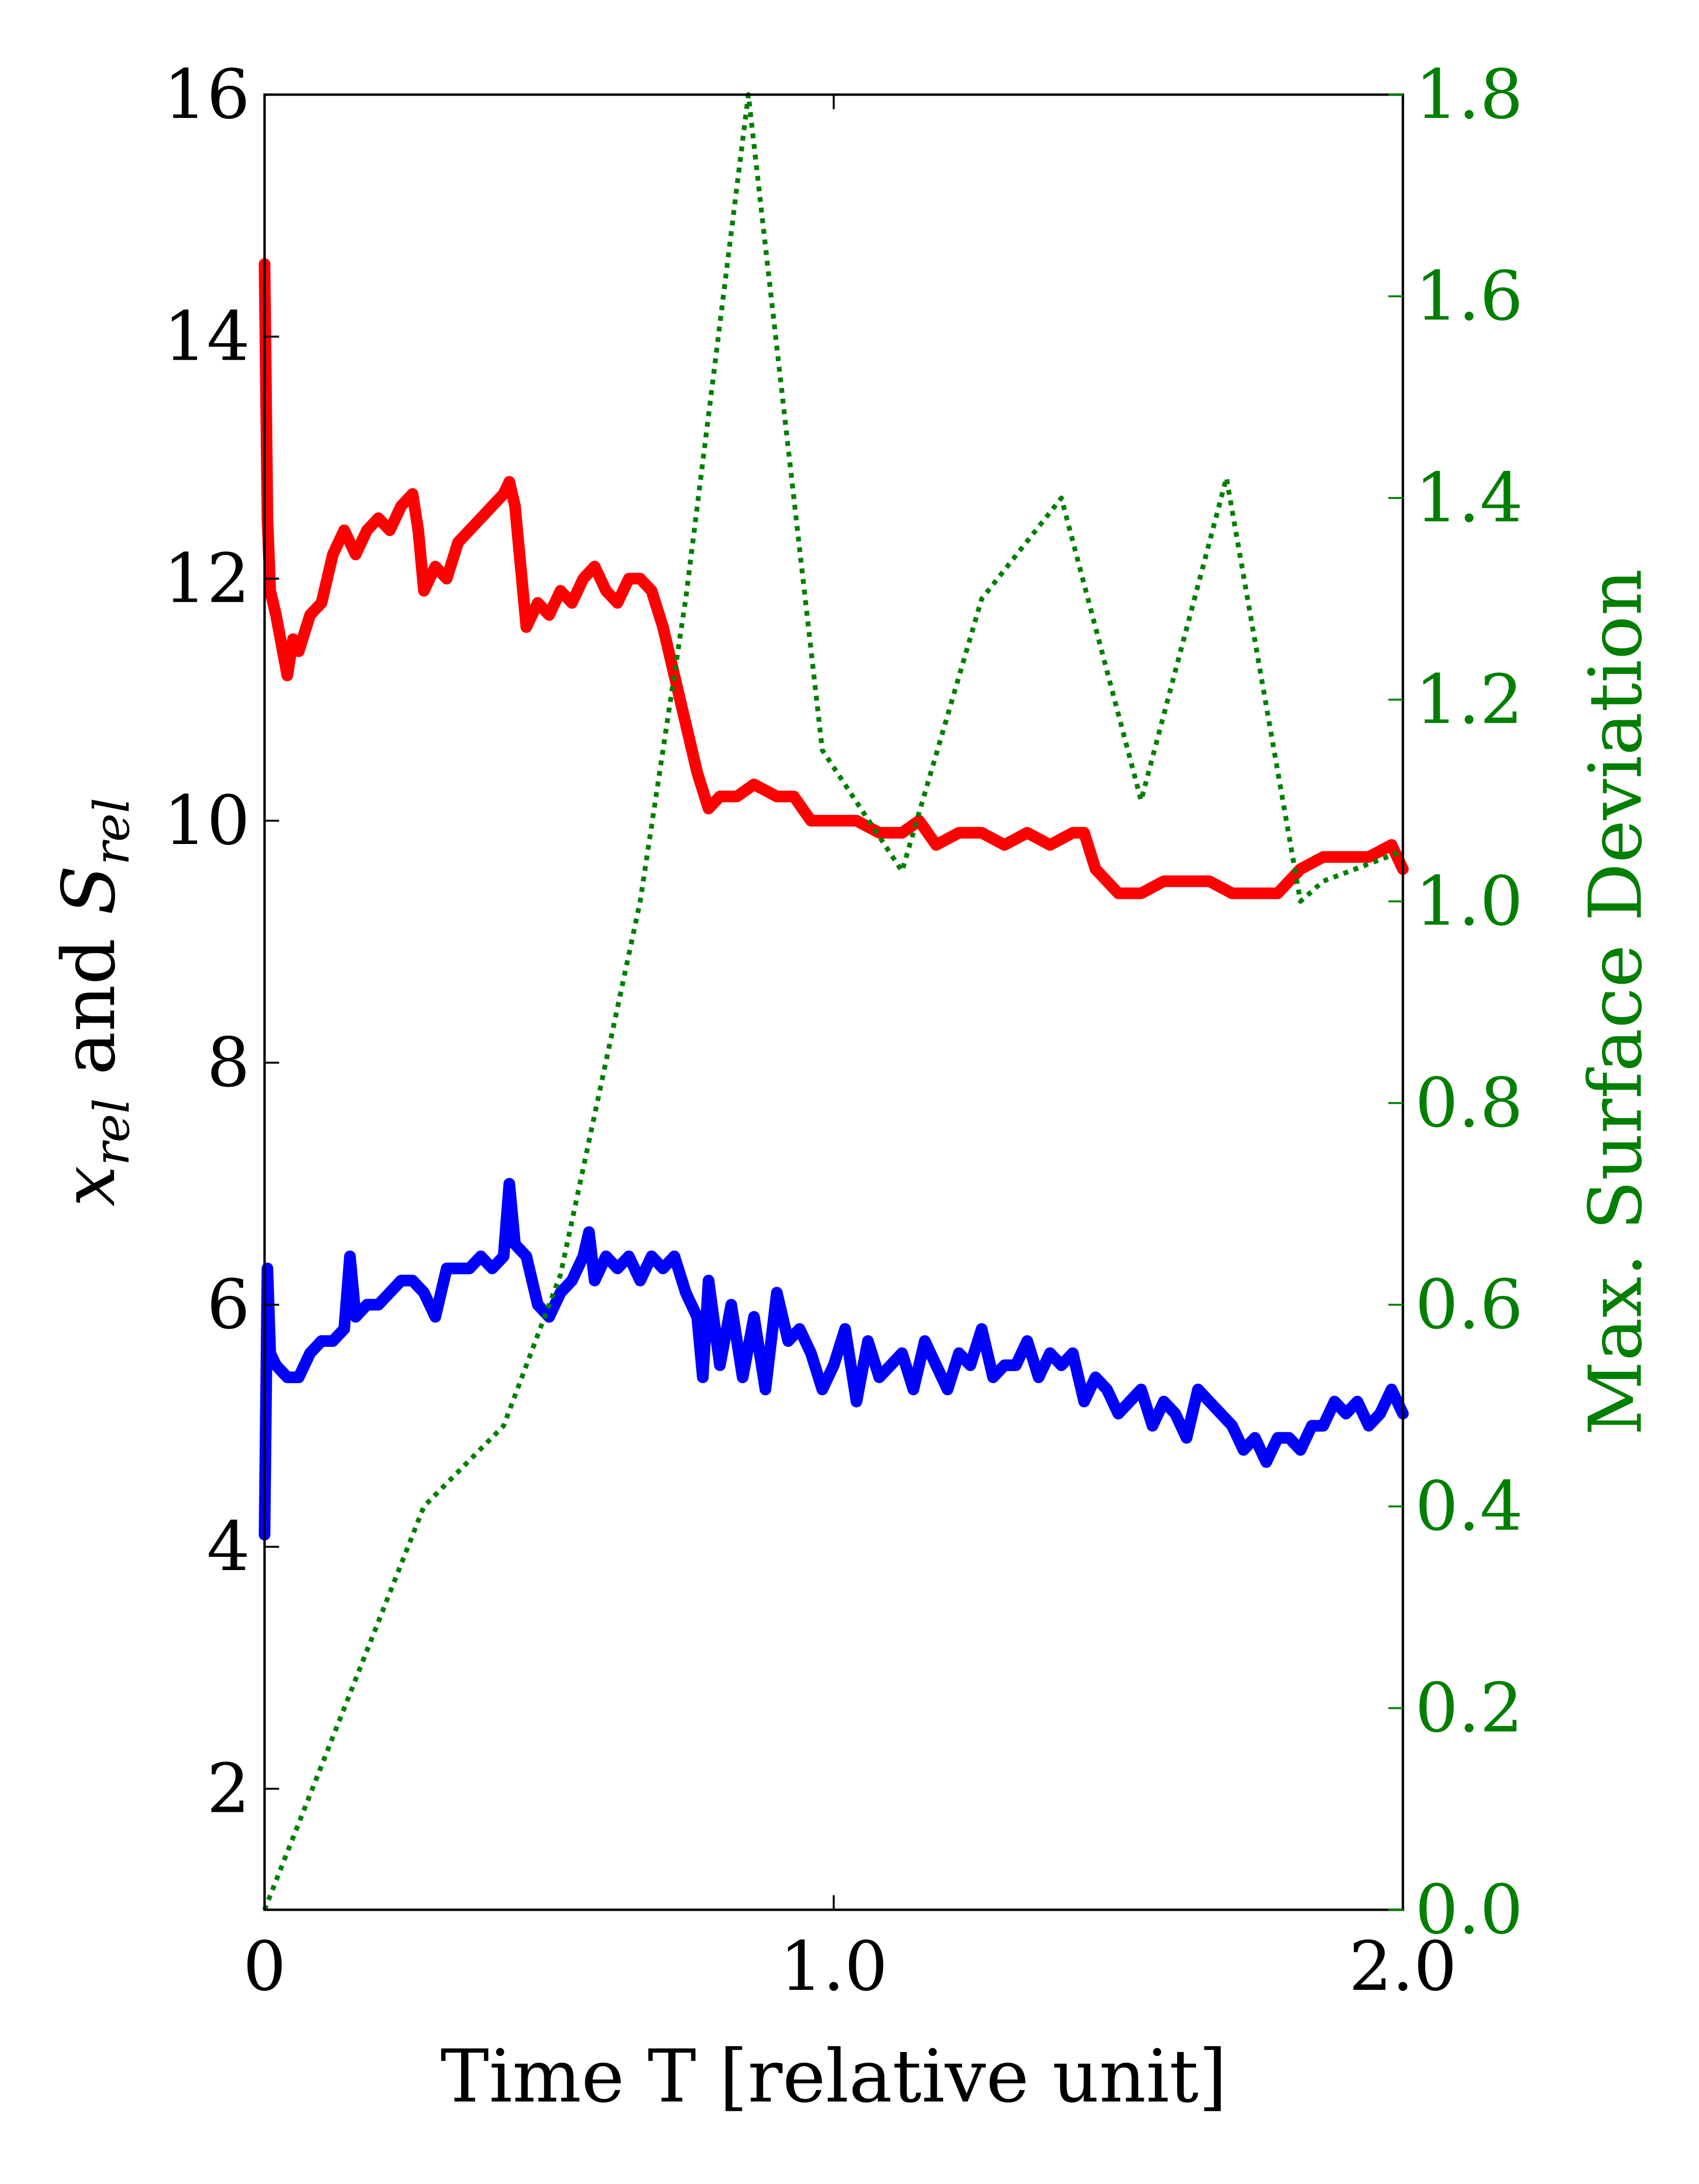 This screenshot has width=1699, height=2184. What do you see at coordinates (207, 337) in the screenshot?
I see `y-left-tick-label: 14` at bounding box center [207, 337].